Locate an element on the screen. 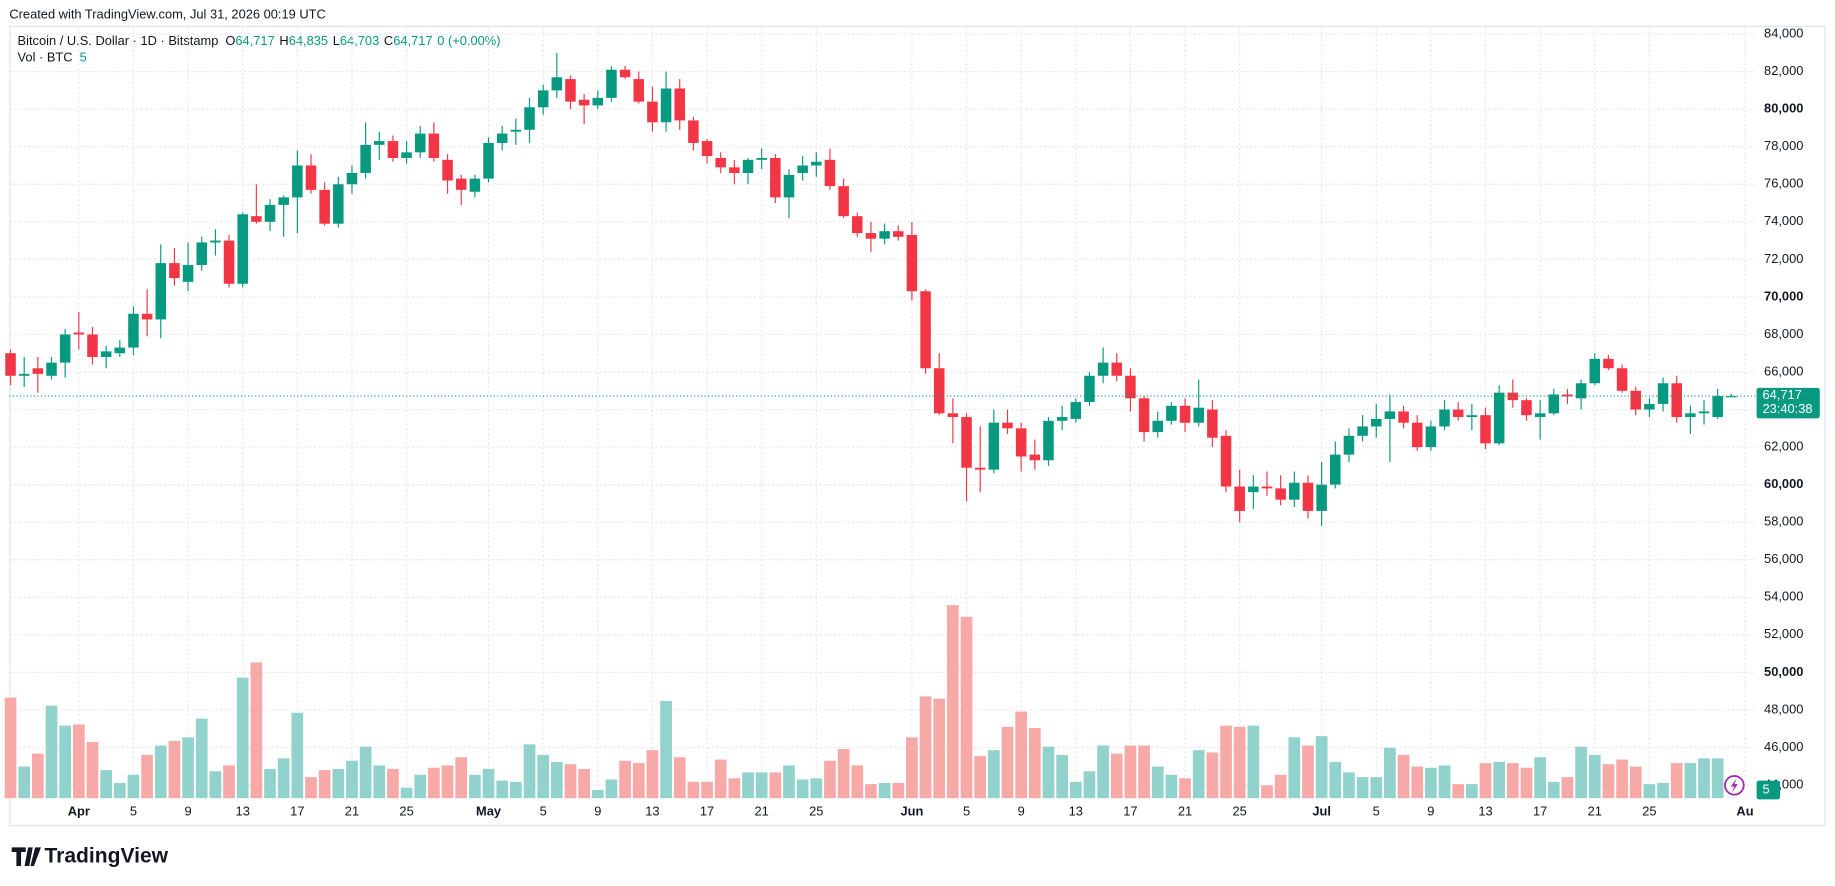 The width and height of the screenshot is (1835, 886). x-tick-label: Jul is located at coordinates (1321, 811).